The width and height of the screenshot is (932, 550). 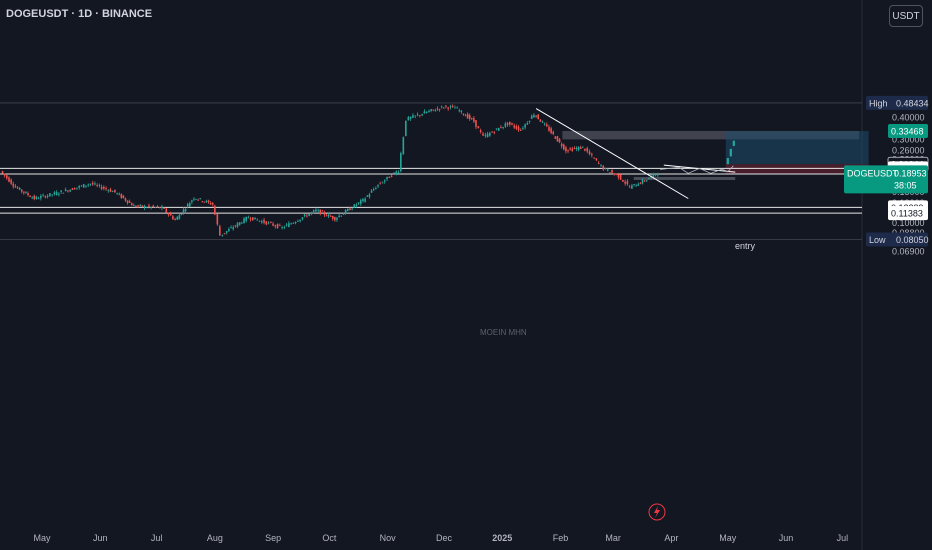 I want to click on low-badge-bg, so click(x=897, y=239).